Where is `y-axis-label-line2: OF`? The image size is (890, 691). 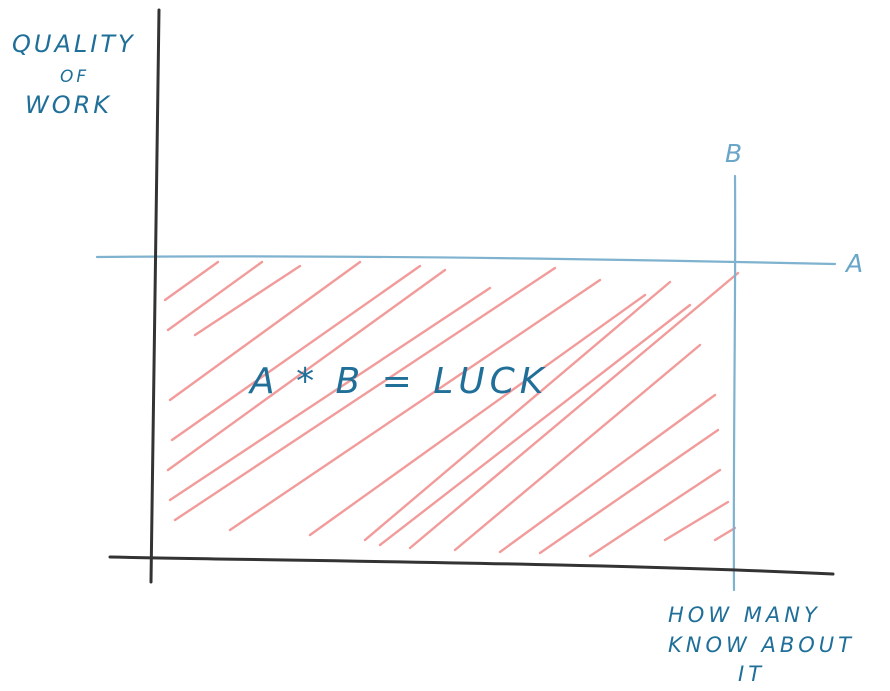 y-axis-label-line2: OF is located at coordinates (74, 77).